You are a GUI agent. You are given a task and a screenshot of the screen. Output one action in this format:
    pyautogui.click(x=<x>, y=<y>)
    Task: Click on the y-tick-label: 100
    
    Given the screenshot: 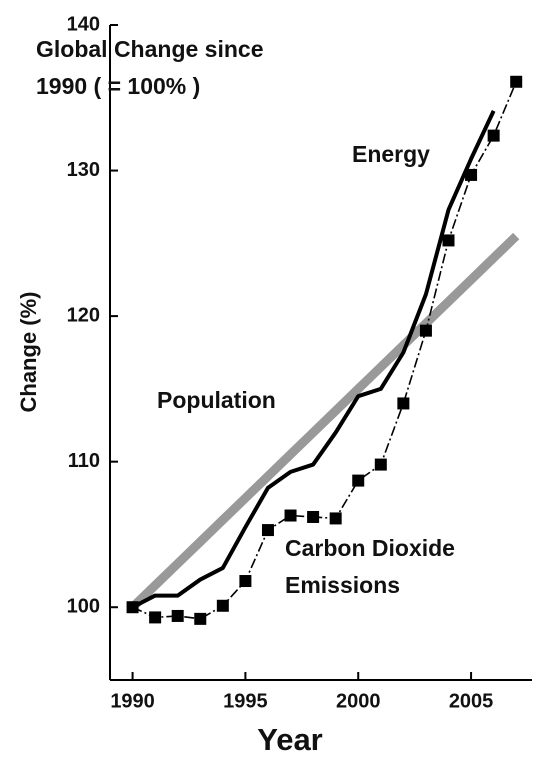 What is the action you would take?
    pyautogui.click(x=83, y=607)
    